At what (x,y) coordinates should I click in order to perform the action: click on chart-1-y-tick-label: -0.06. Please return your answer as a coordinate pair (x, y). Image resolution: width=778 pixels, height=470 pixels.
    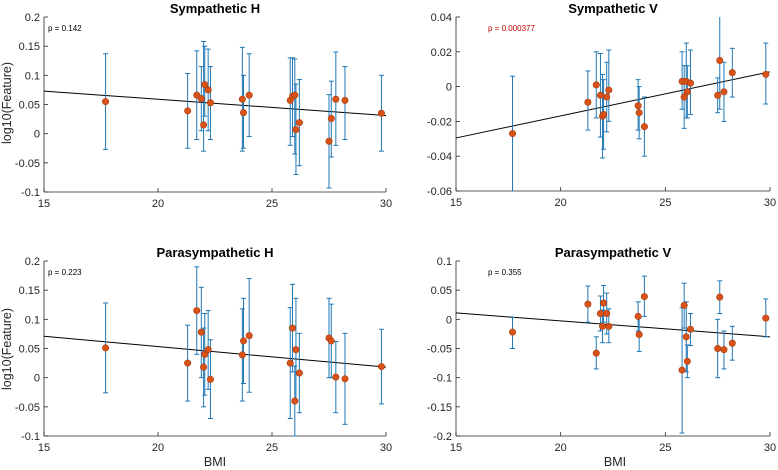
    Looking at the image, I should click on (439, 192).